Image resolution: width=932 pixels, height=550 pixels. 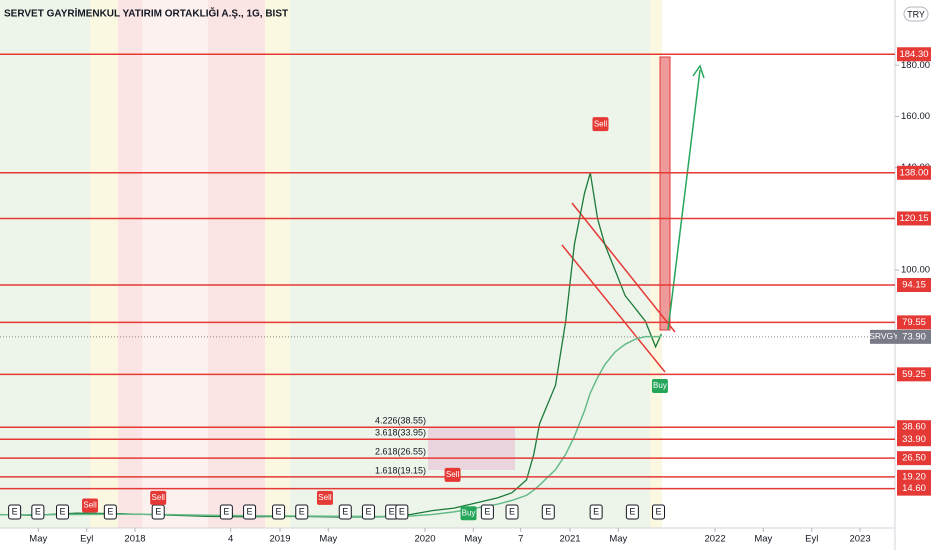 I want to click on fib-label: 2.618(26.55), so click(x=400, y=451).